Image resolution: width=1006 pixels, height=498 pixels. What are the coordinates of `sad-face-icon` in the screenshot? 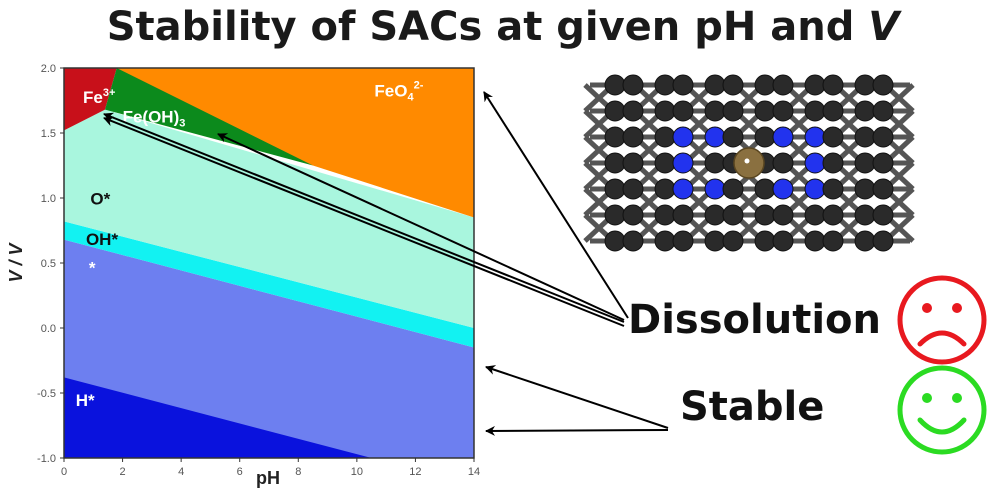 It's located at (942, 320).